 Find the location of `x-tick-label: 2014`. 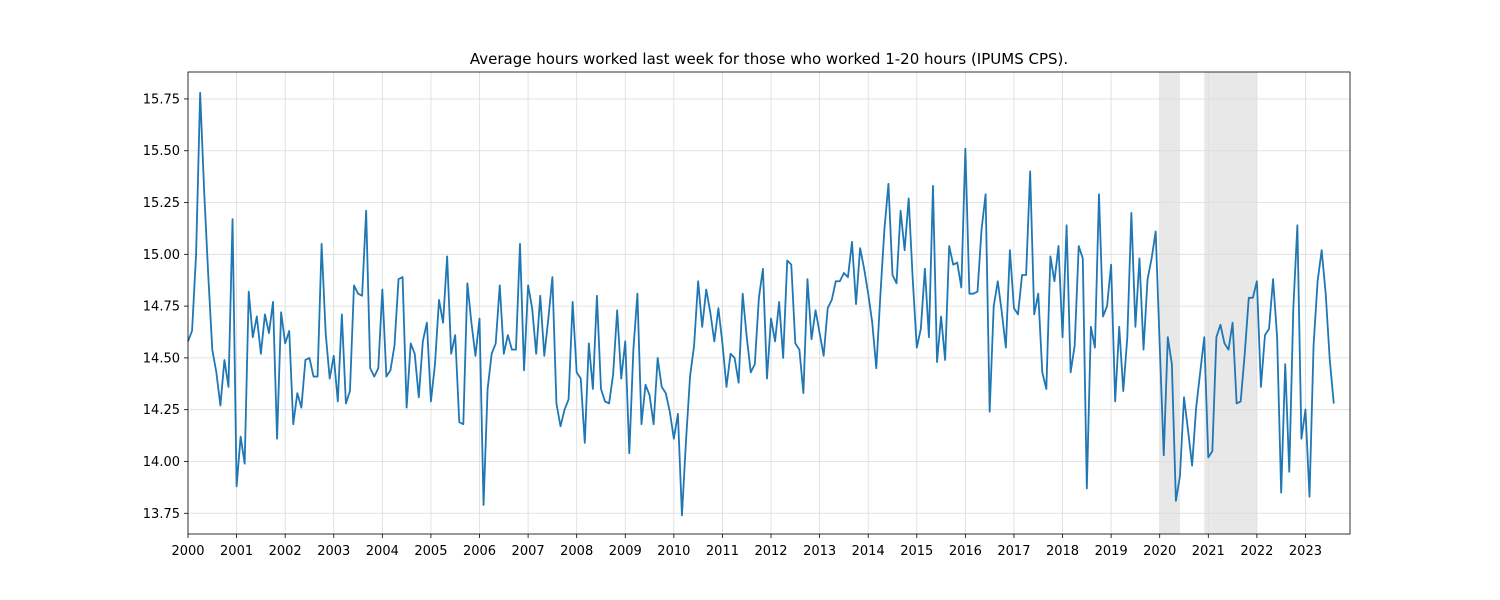

x-tick-label: 2014 is located at coordinates (868, 551).